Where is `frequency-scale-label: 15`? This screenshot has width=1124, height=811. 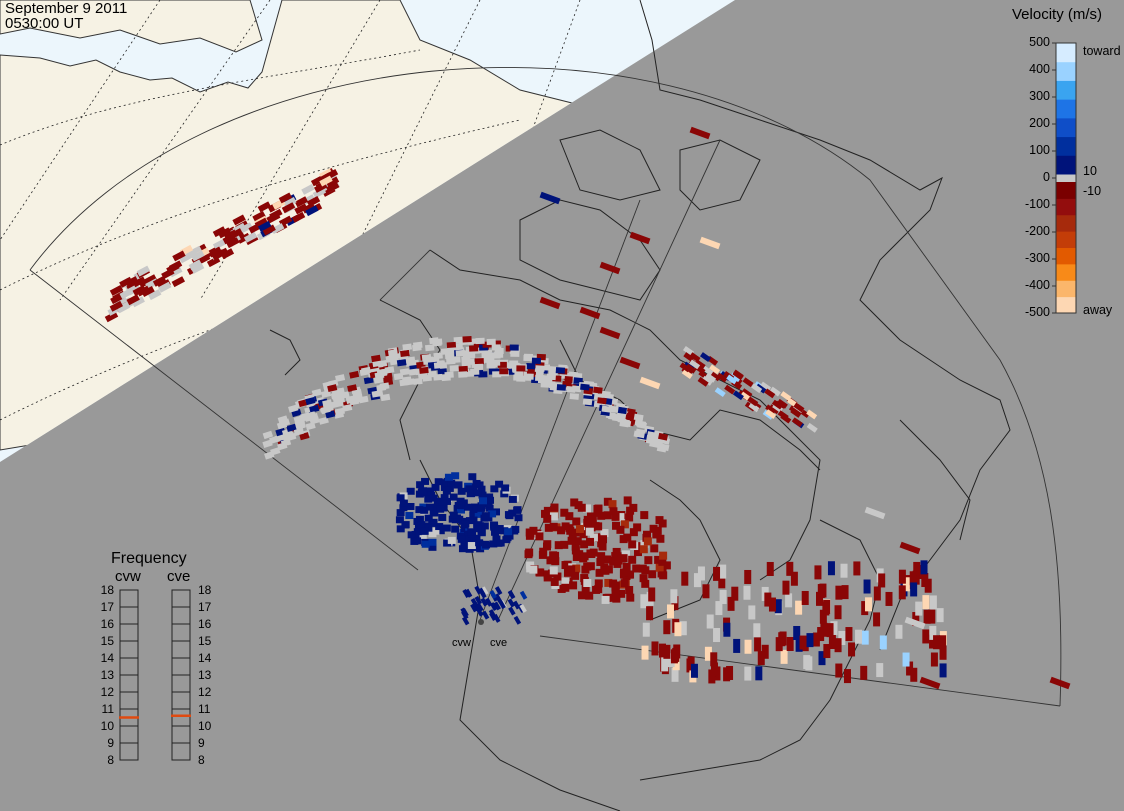
frequency-scale-label: 15 is located at coordinates (107, 641).